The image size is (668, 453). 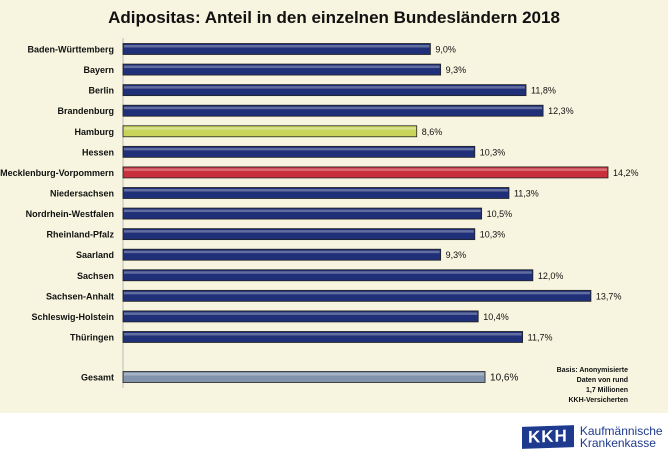 I want to click on value-label: 12,0%, so click(x=551, y=276).